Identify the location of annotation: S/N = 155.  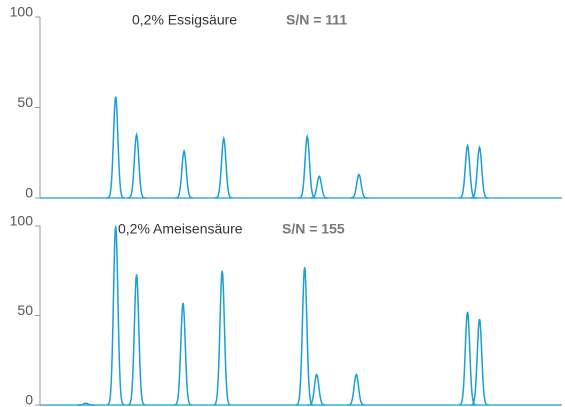
(313, 229).